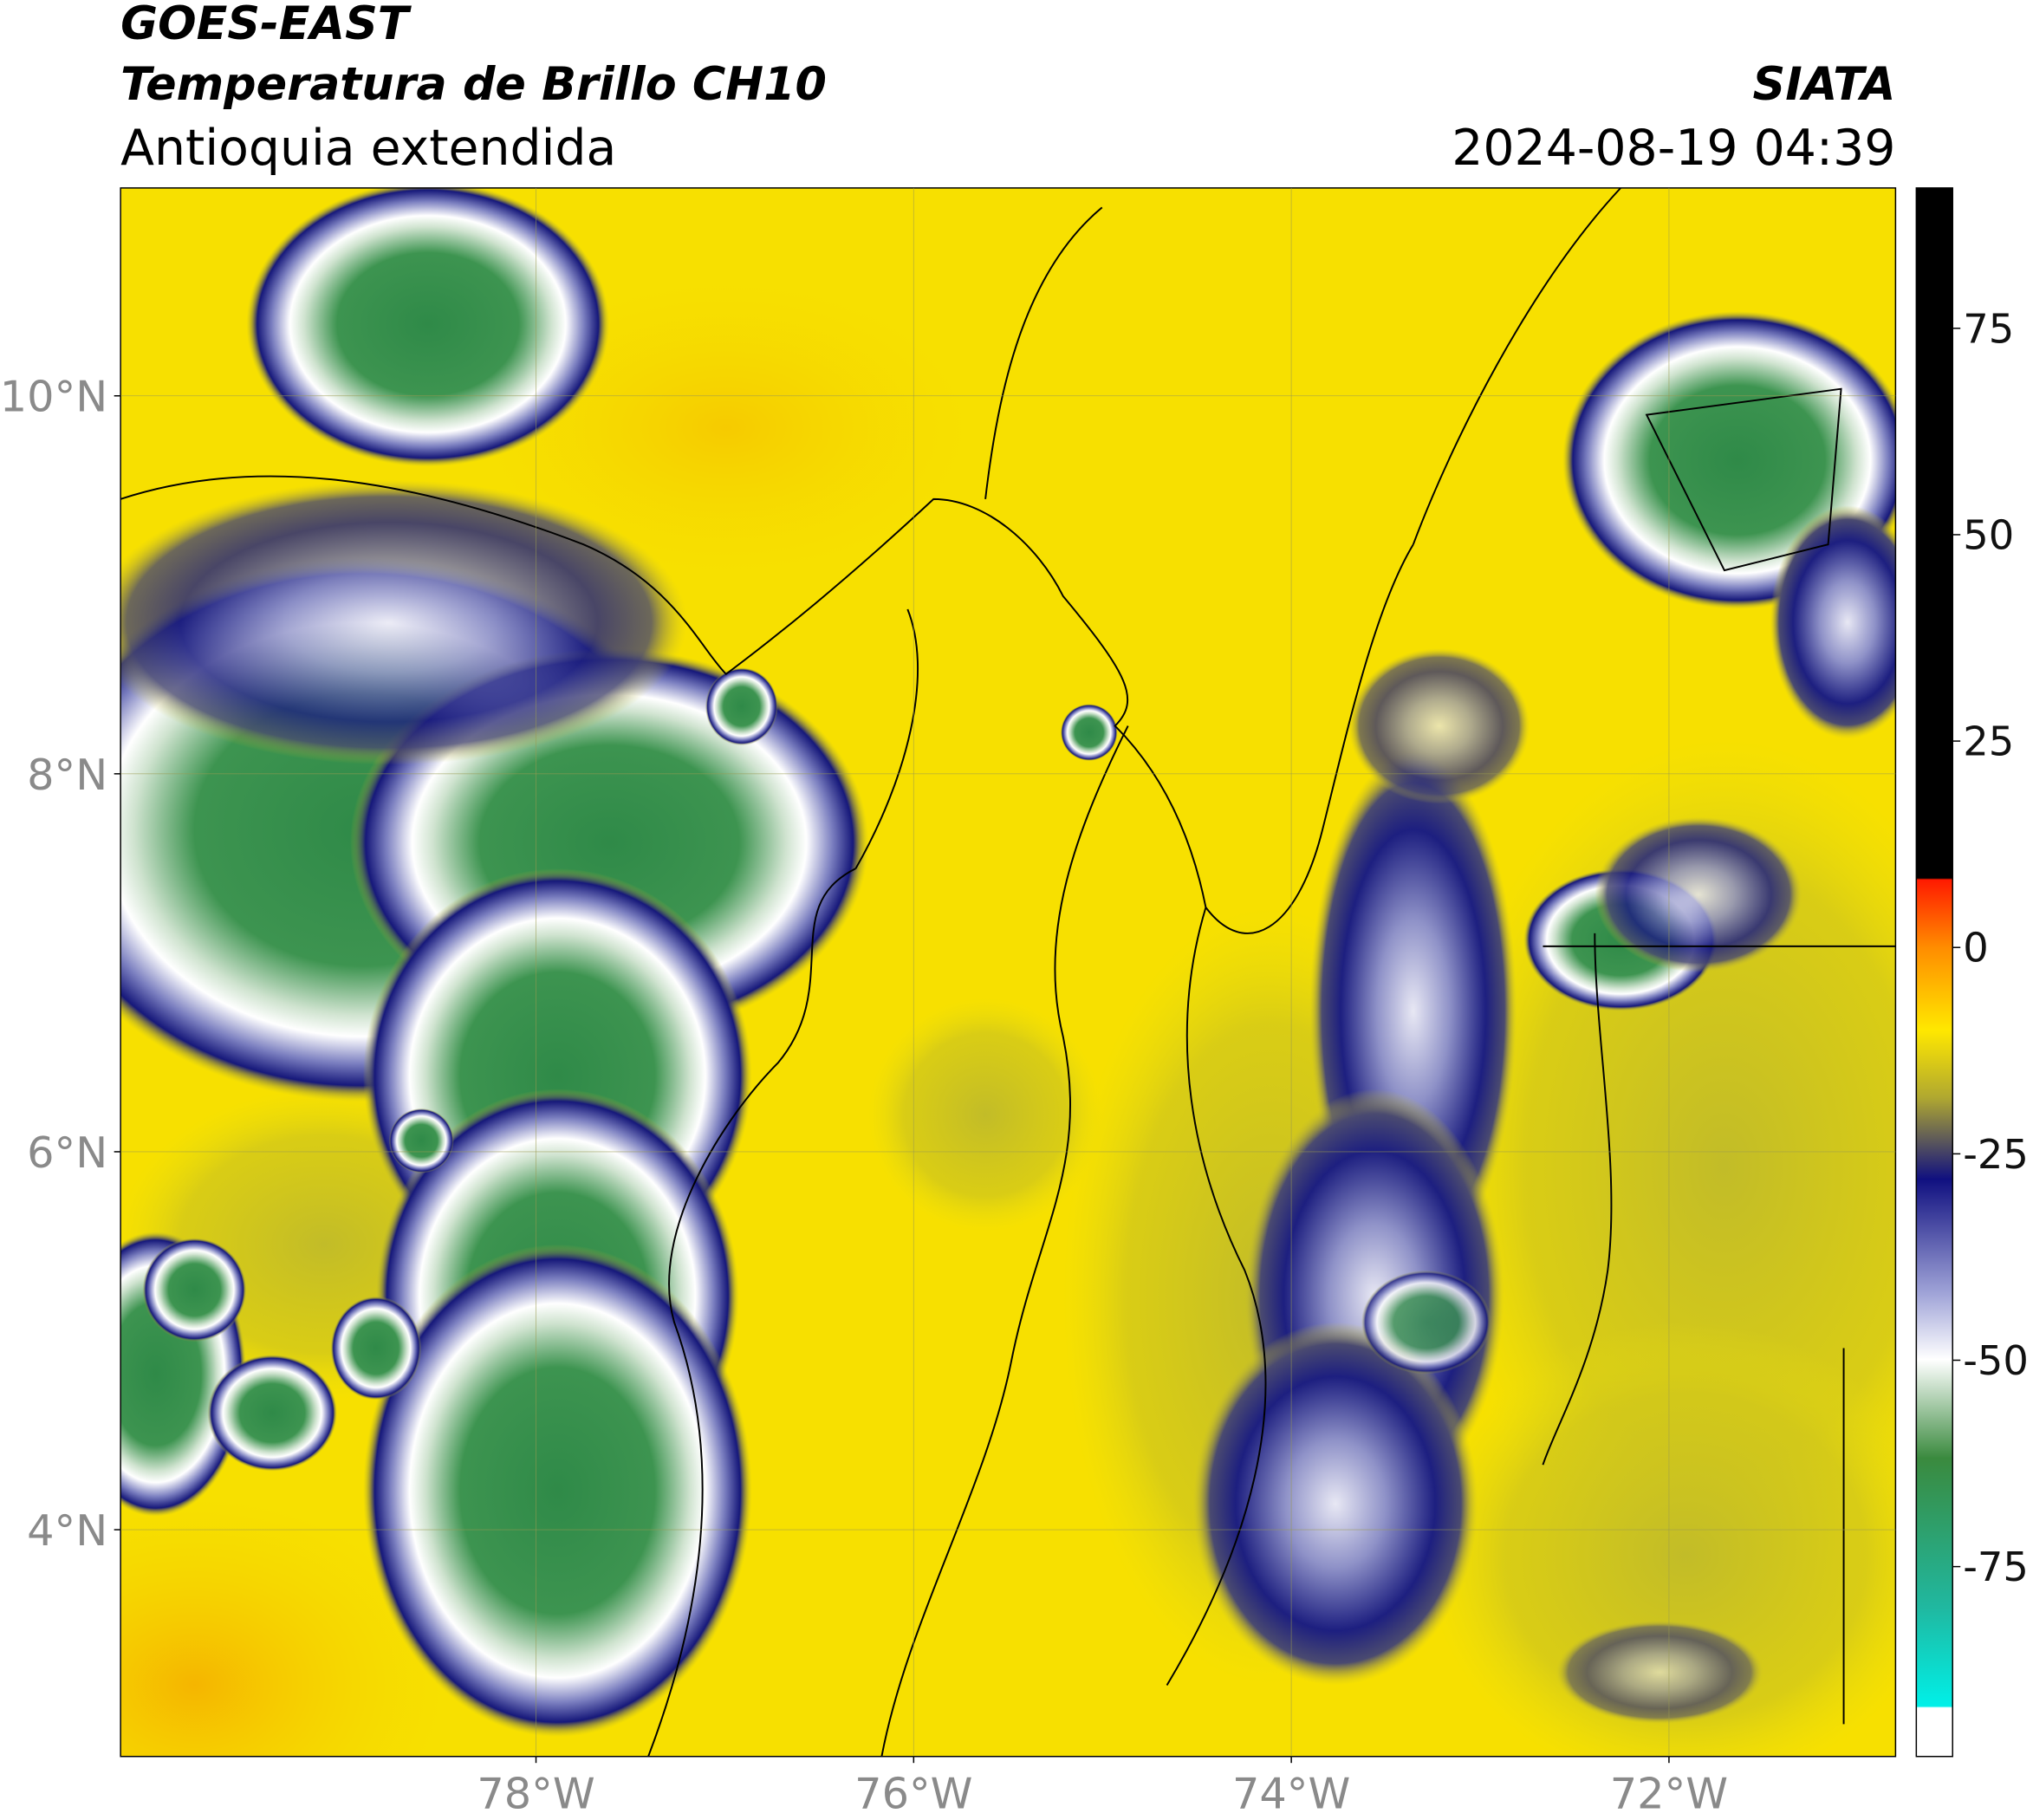 This screenshot has height=1820, width=2033. Describe the element at coordinates (1996, 1360) in the screenshot. I see `colorbar-tick-label: -50` at that location.